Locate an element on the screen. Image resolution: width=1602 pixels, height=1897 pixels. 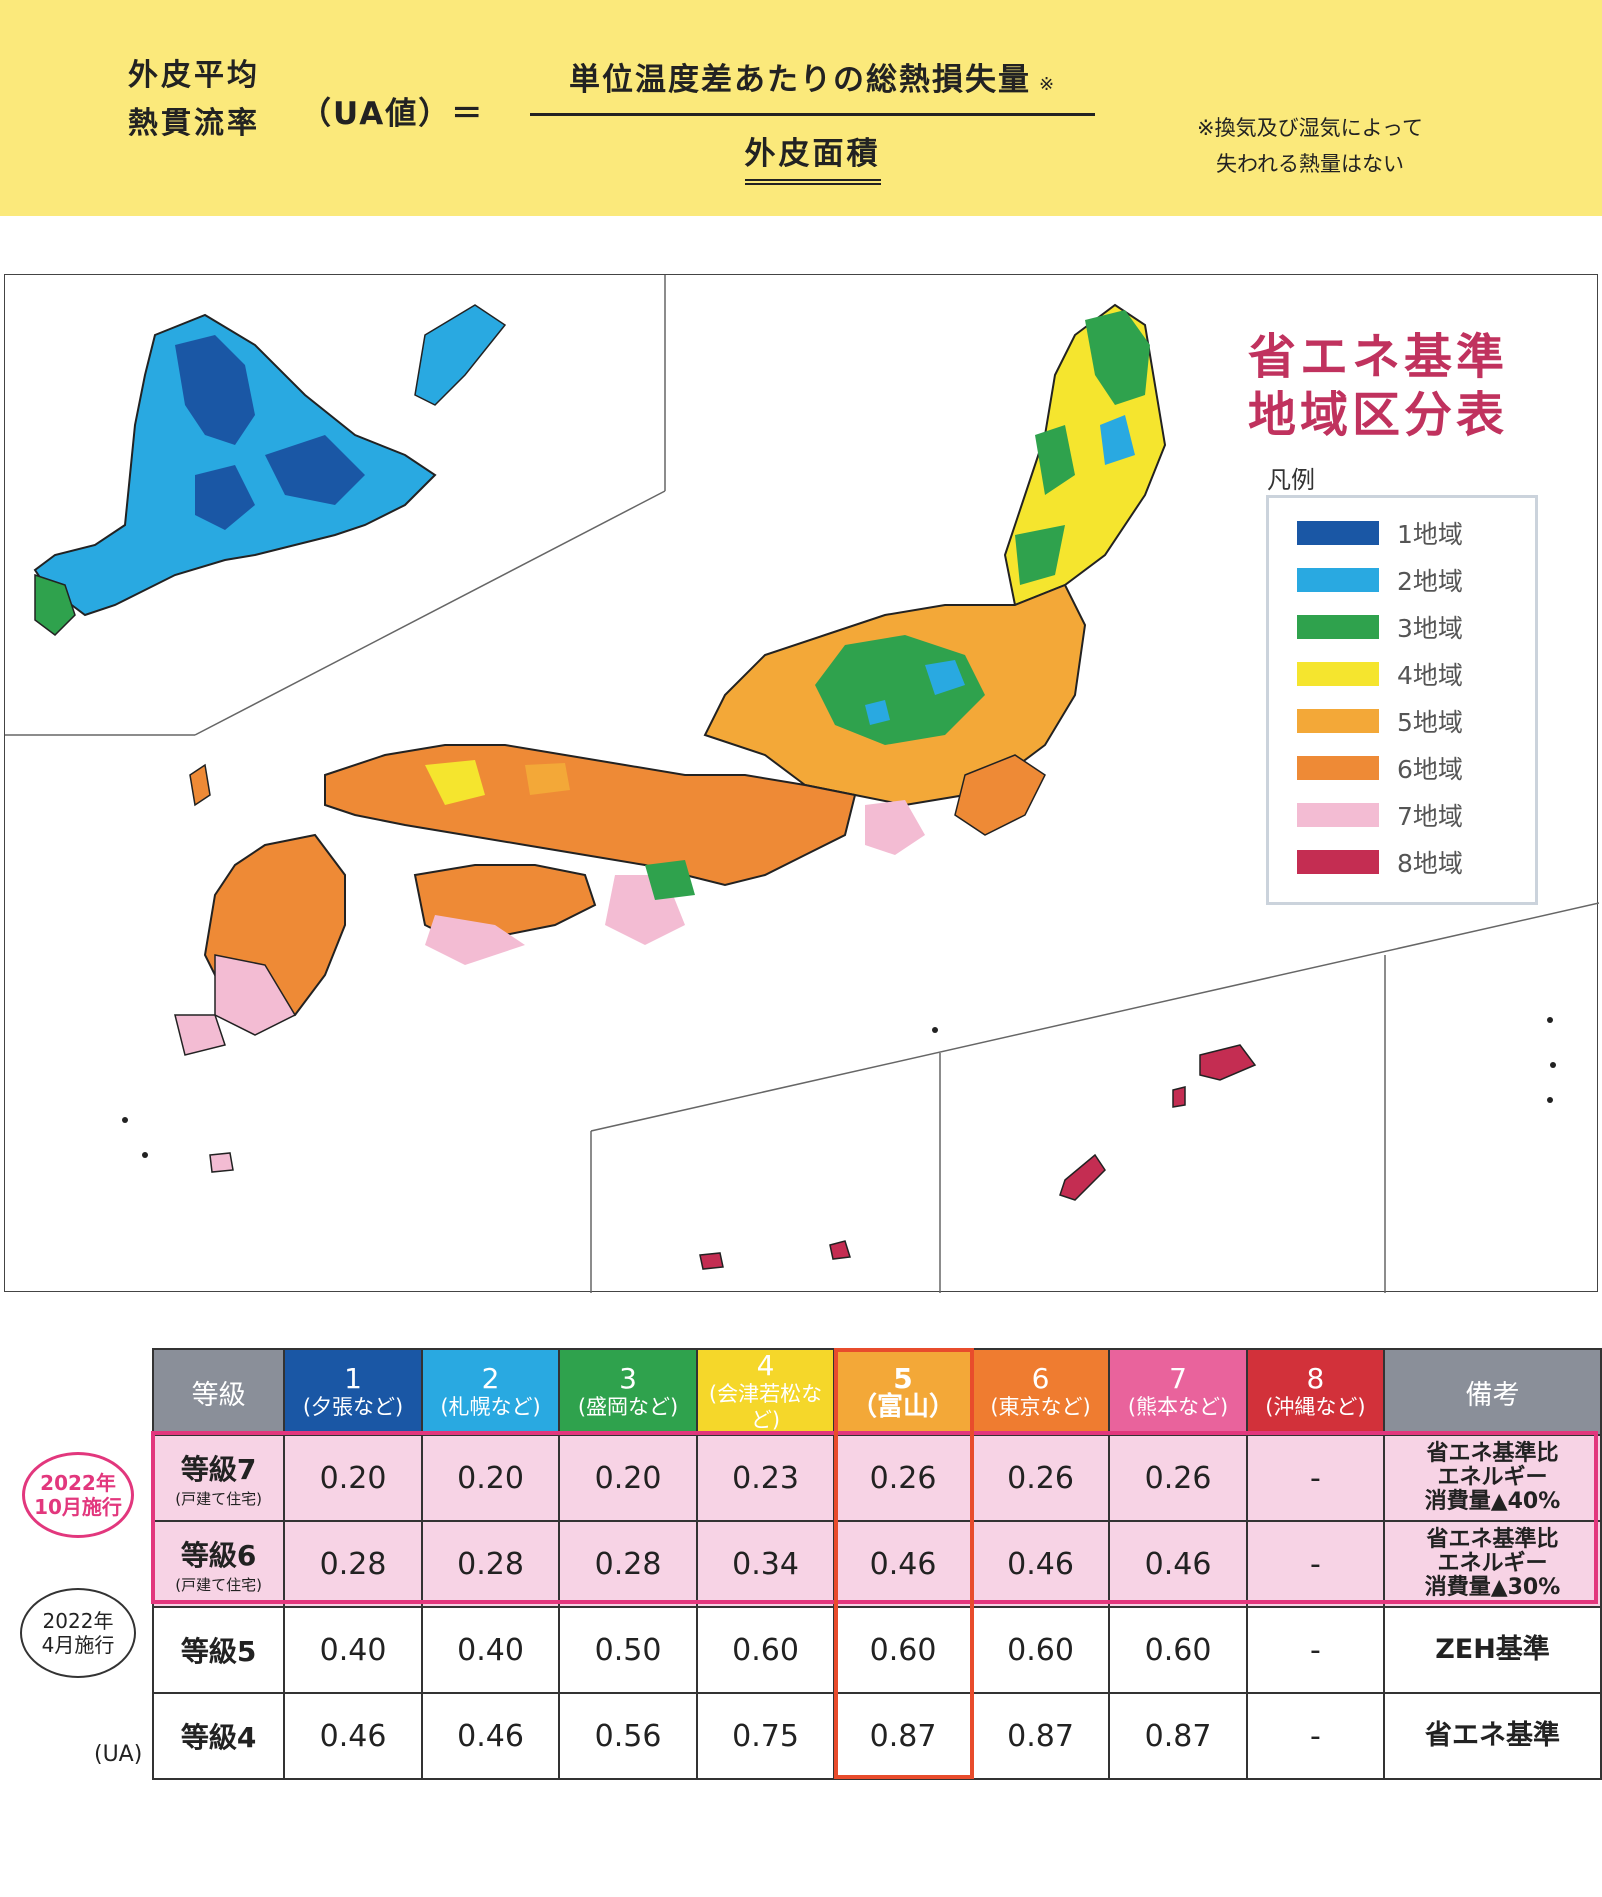
formula-lhs-line1: 外皮平均 is located at coordinates (194, 75).